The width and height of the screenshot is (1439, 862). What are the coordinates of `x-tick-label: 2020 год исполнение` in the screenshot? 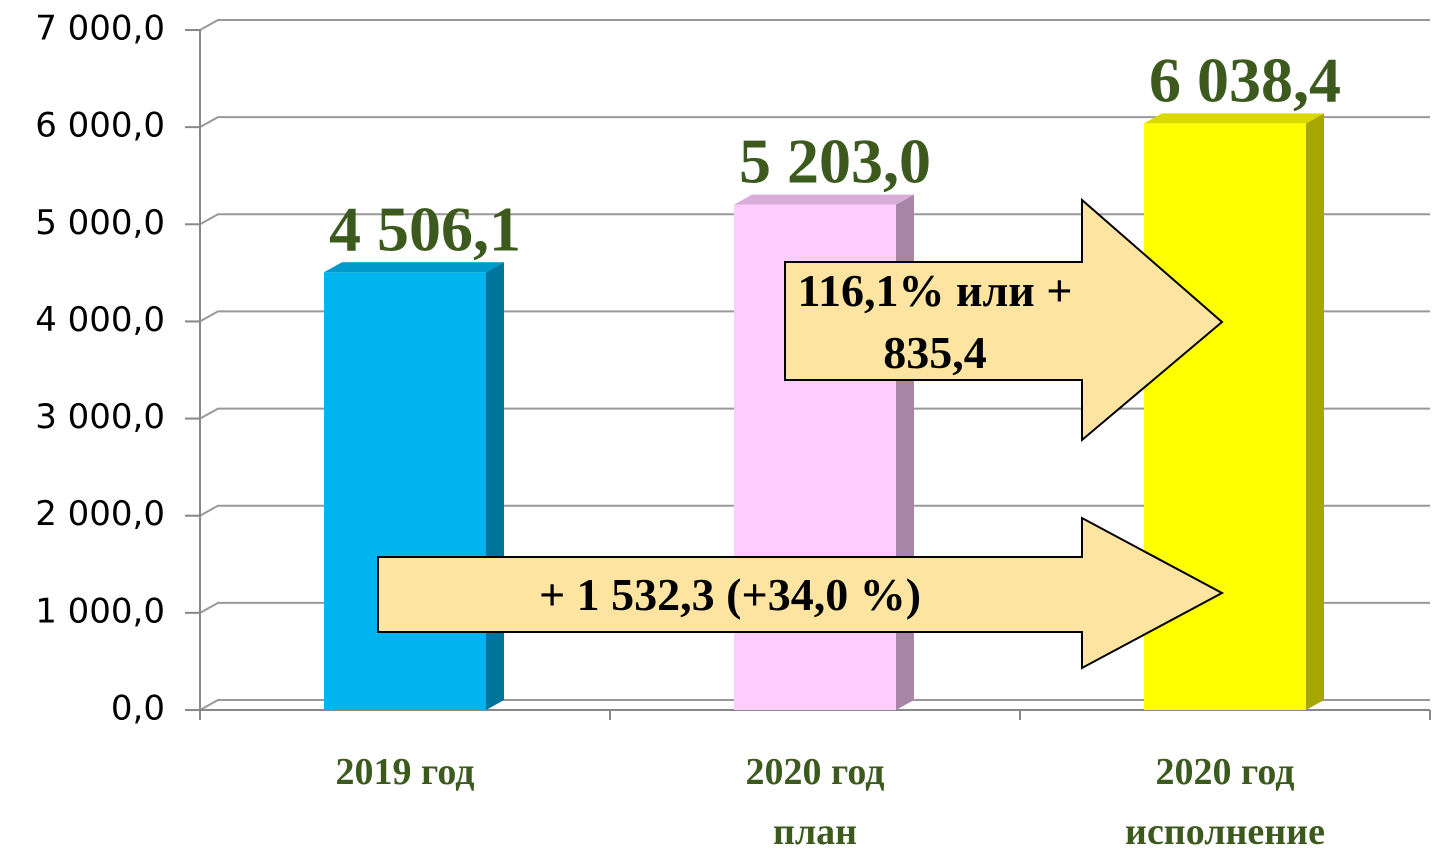 It's located at (1225, 802).